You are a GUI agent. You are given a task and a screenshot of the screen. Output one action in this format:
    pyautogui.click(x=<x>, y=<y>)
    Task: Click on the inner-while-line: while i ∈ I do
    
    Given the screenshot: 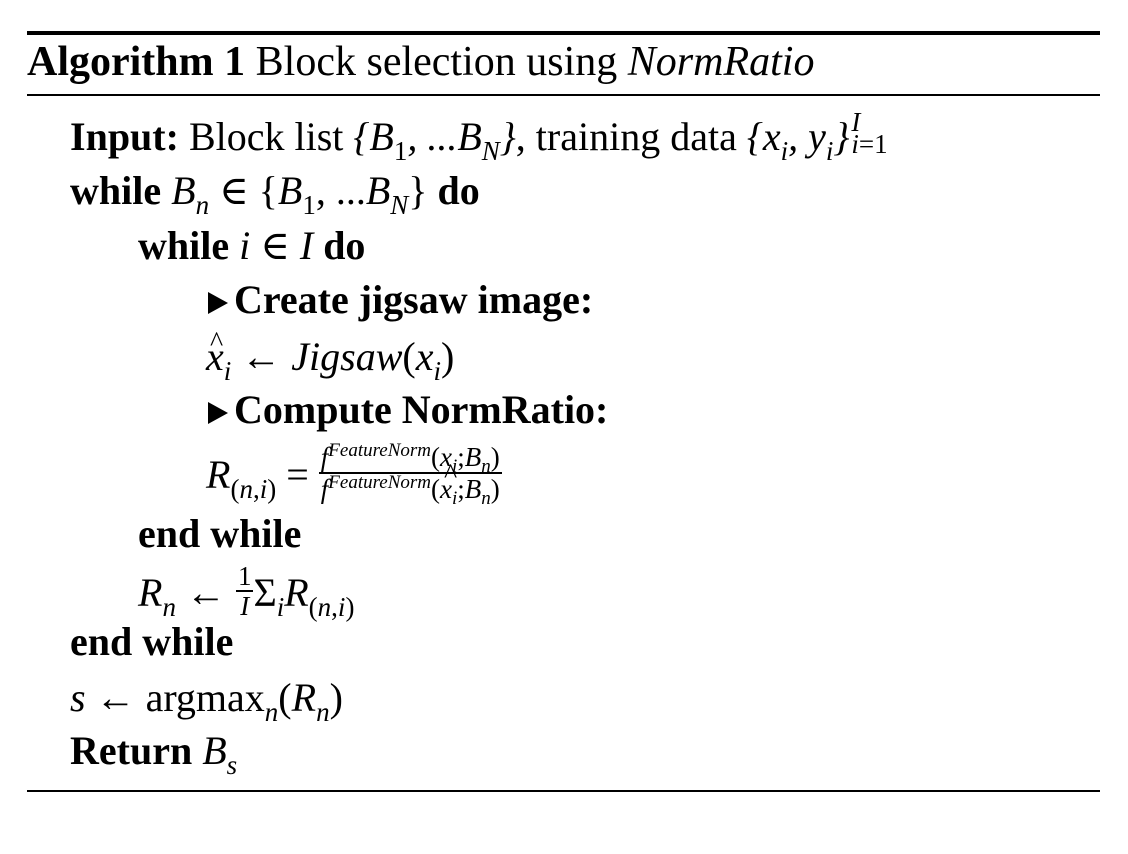 What is the action you would take?
    pyautogui.click(x=251, y=246)
    